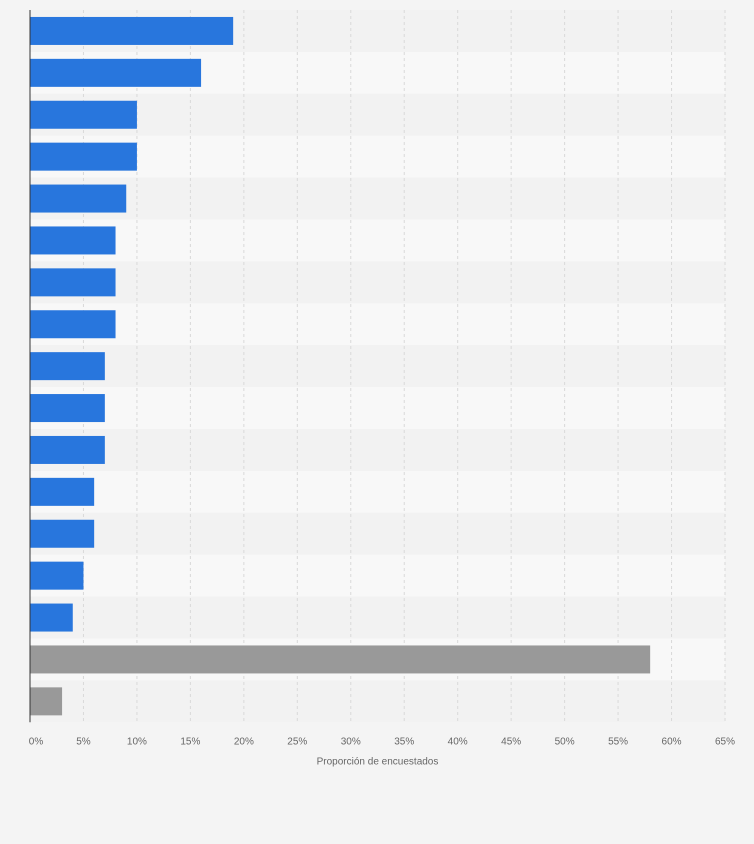 This screenshot has height=844, width=754. What do you see at coordinates (244, 741) in the screenshot?
I see `x-tick-label: 20%` at bounding box center [244, 741].